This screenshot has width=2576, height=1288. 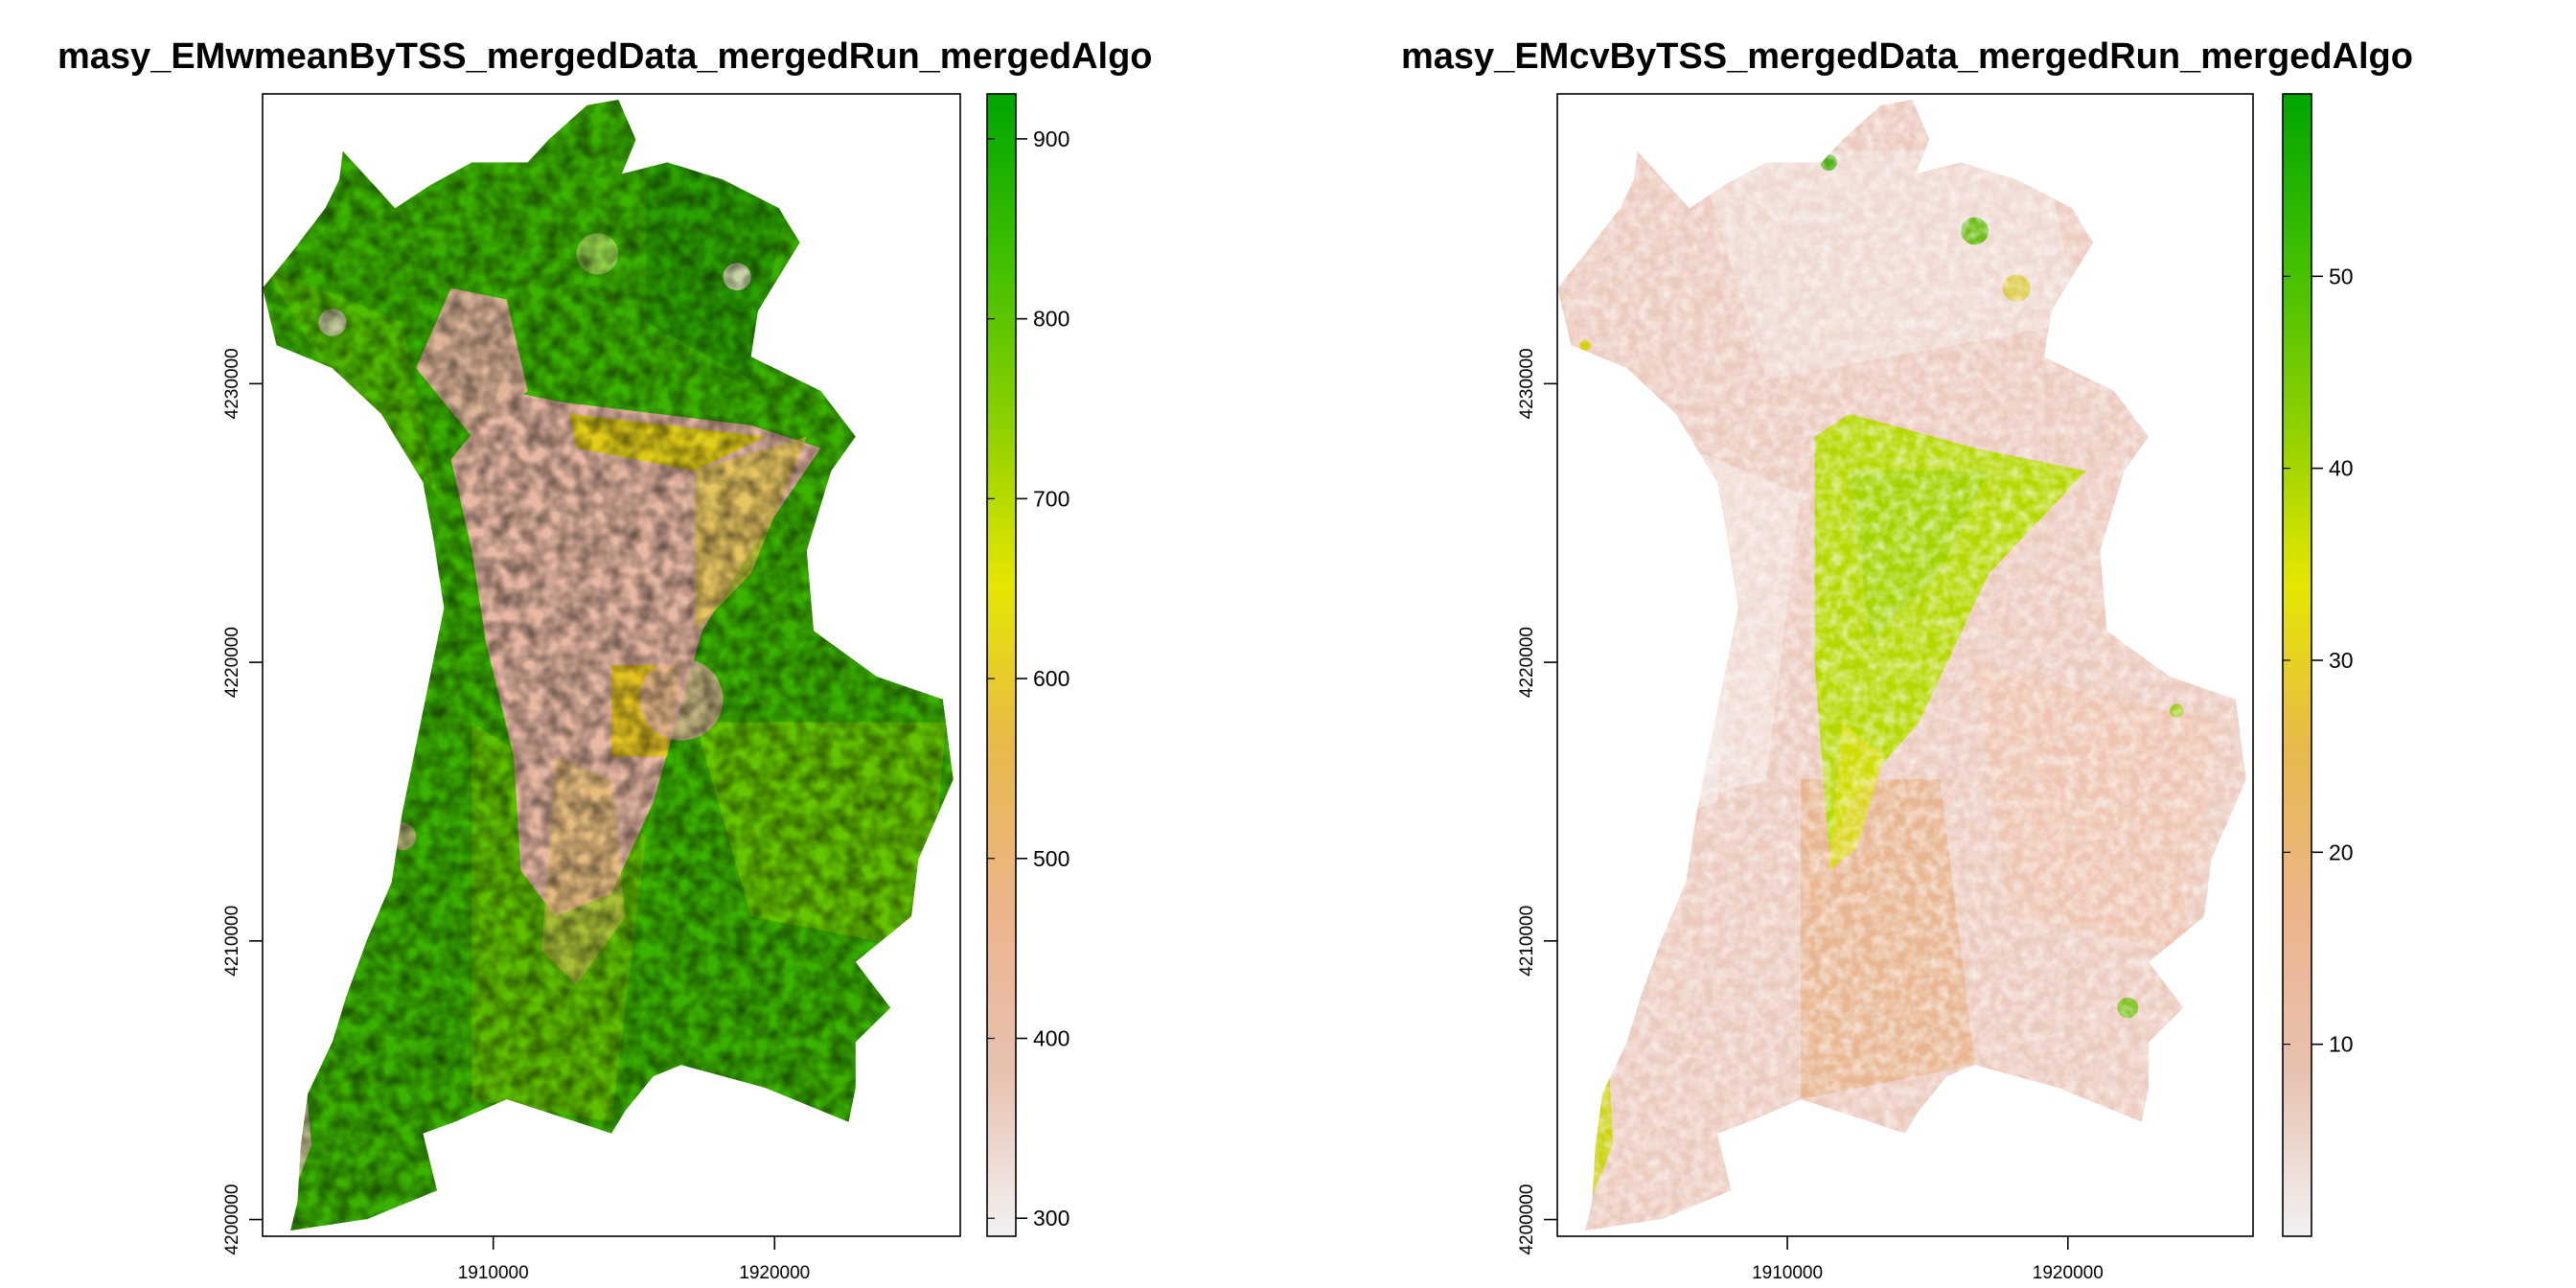 What do you see at coordinates (1051, 1038) in the screenshot?
I see `colorbar-tick-label: 400` at bounding box center [1051, 1038].